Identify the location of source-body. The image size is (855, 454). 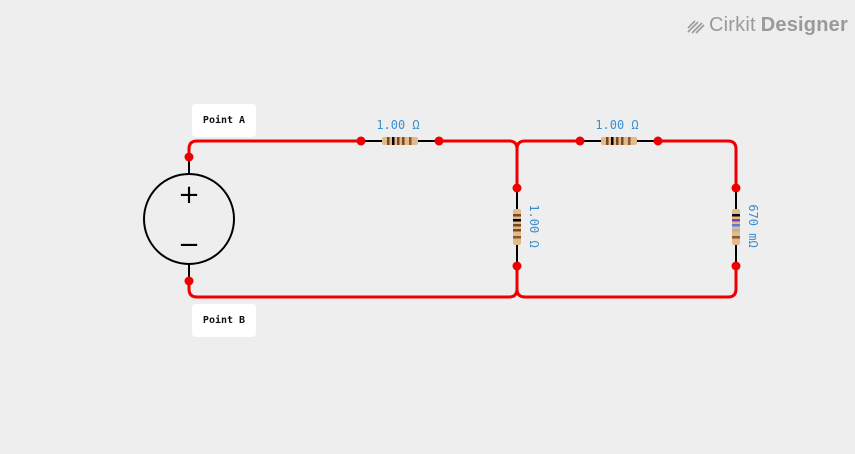
(189, 219).